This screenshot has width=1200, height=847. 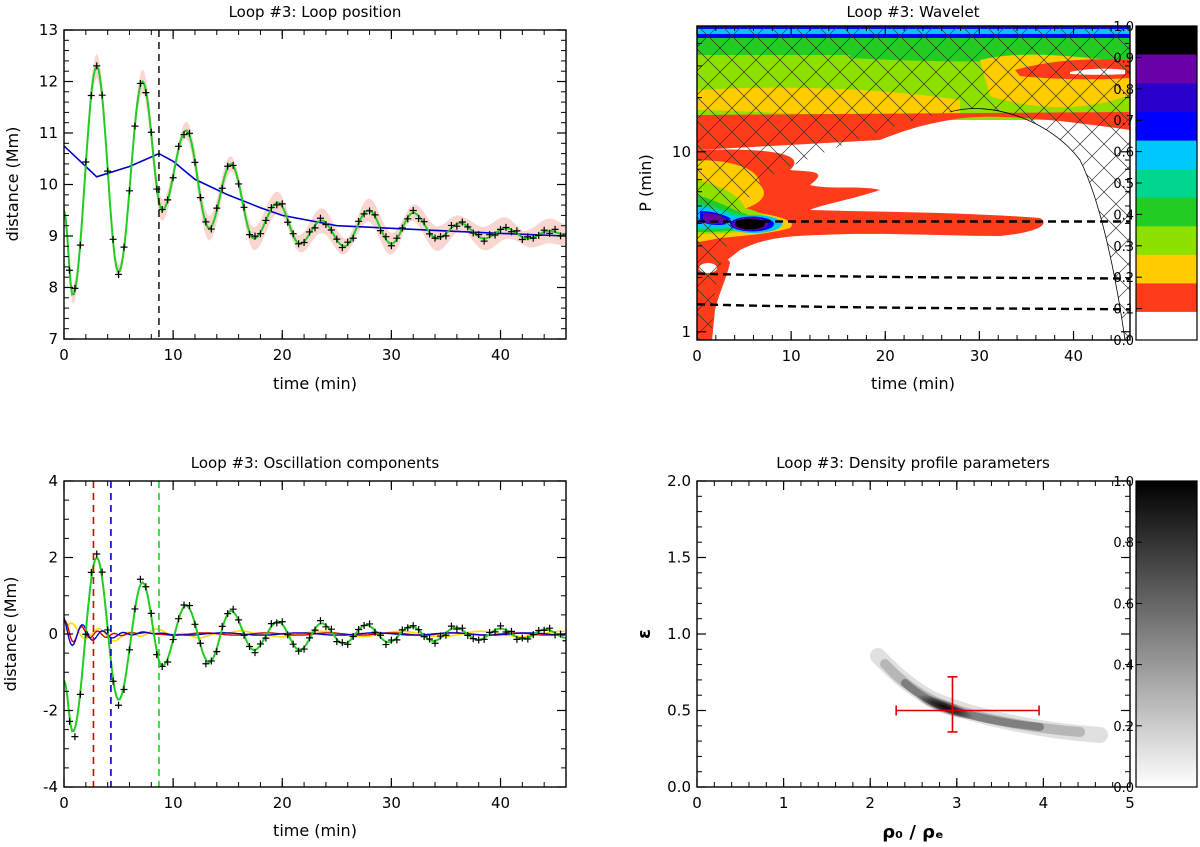 I want to click on y-tick-label: 2.0, so click(x=679, y=481).